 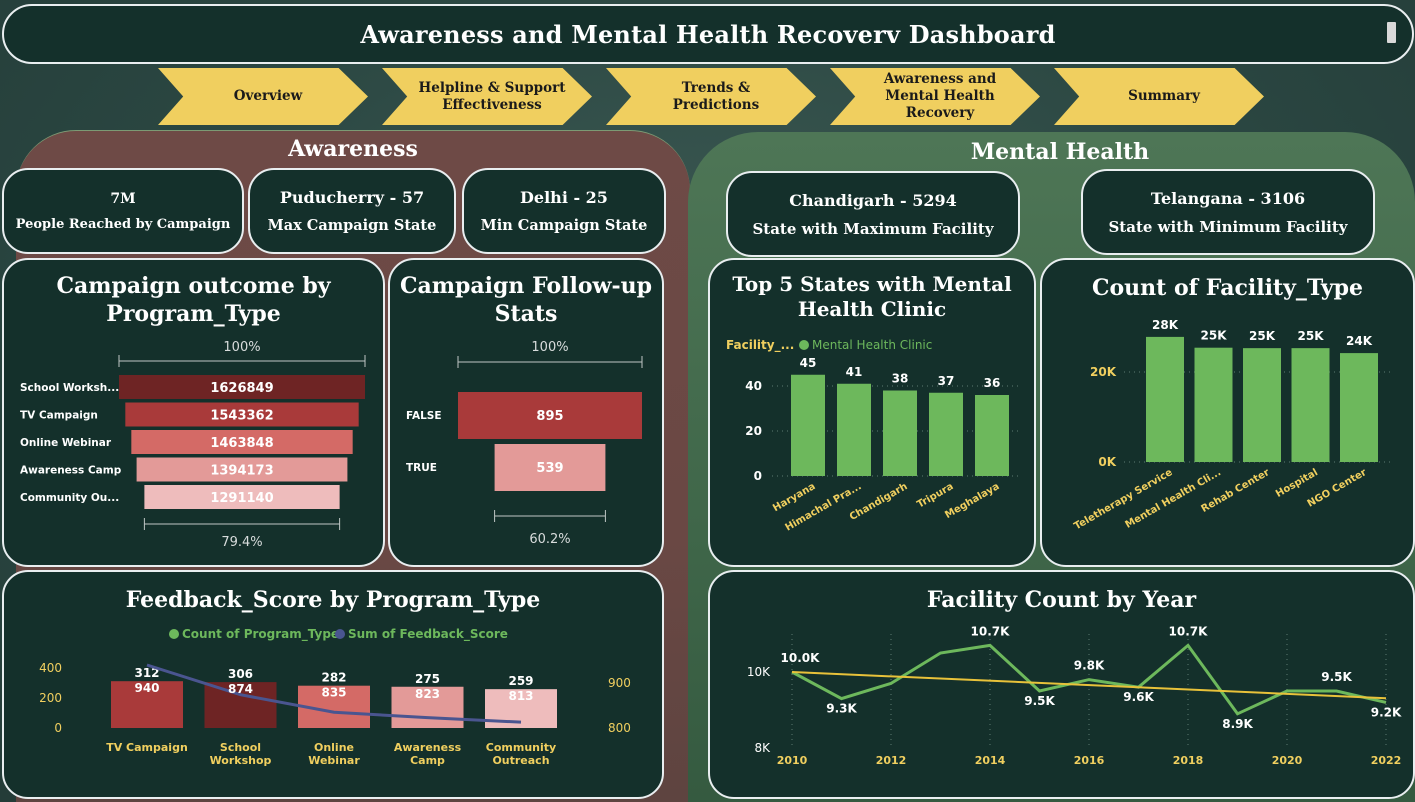 I want to click on funnel-value-label: 1291140, so click(x=241, y=498).